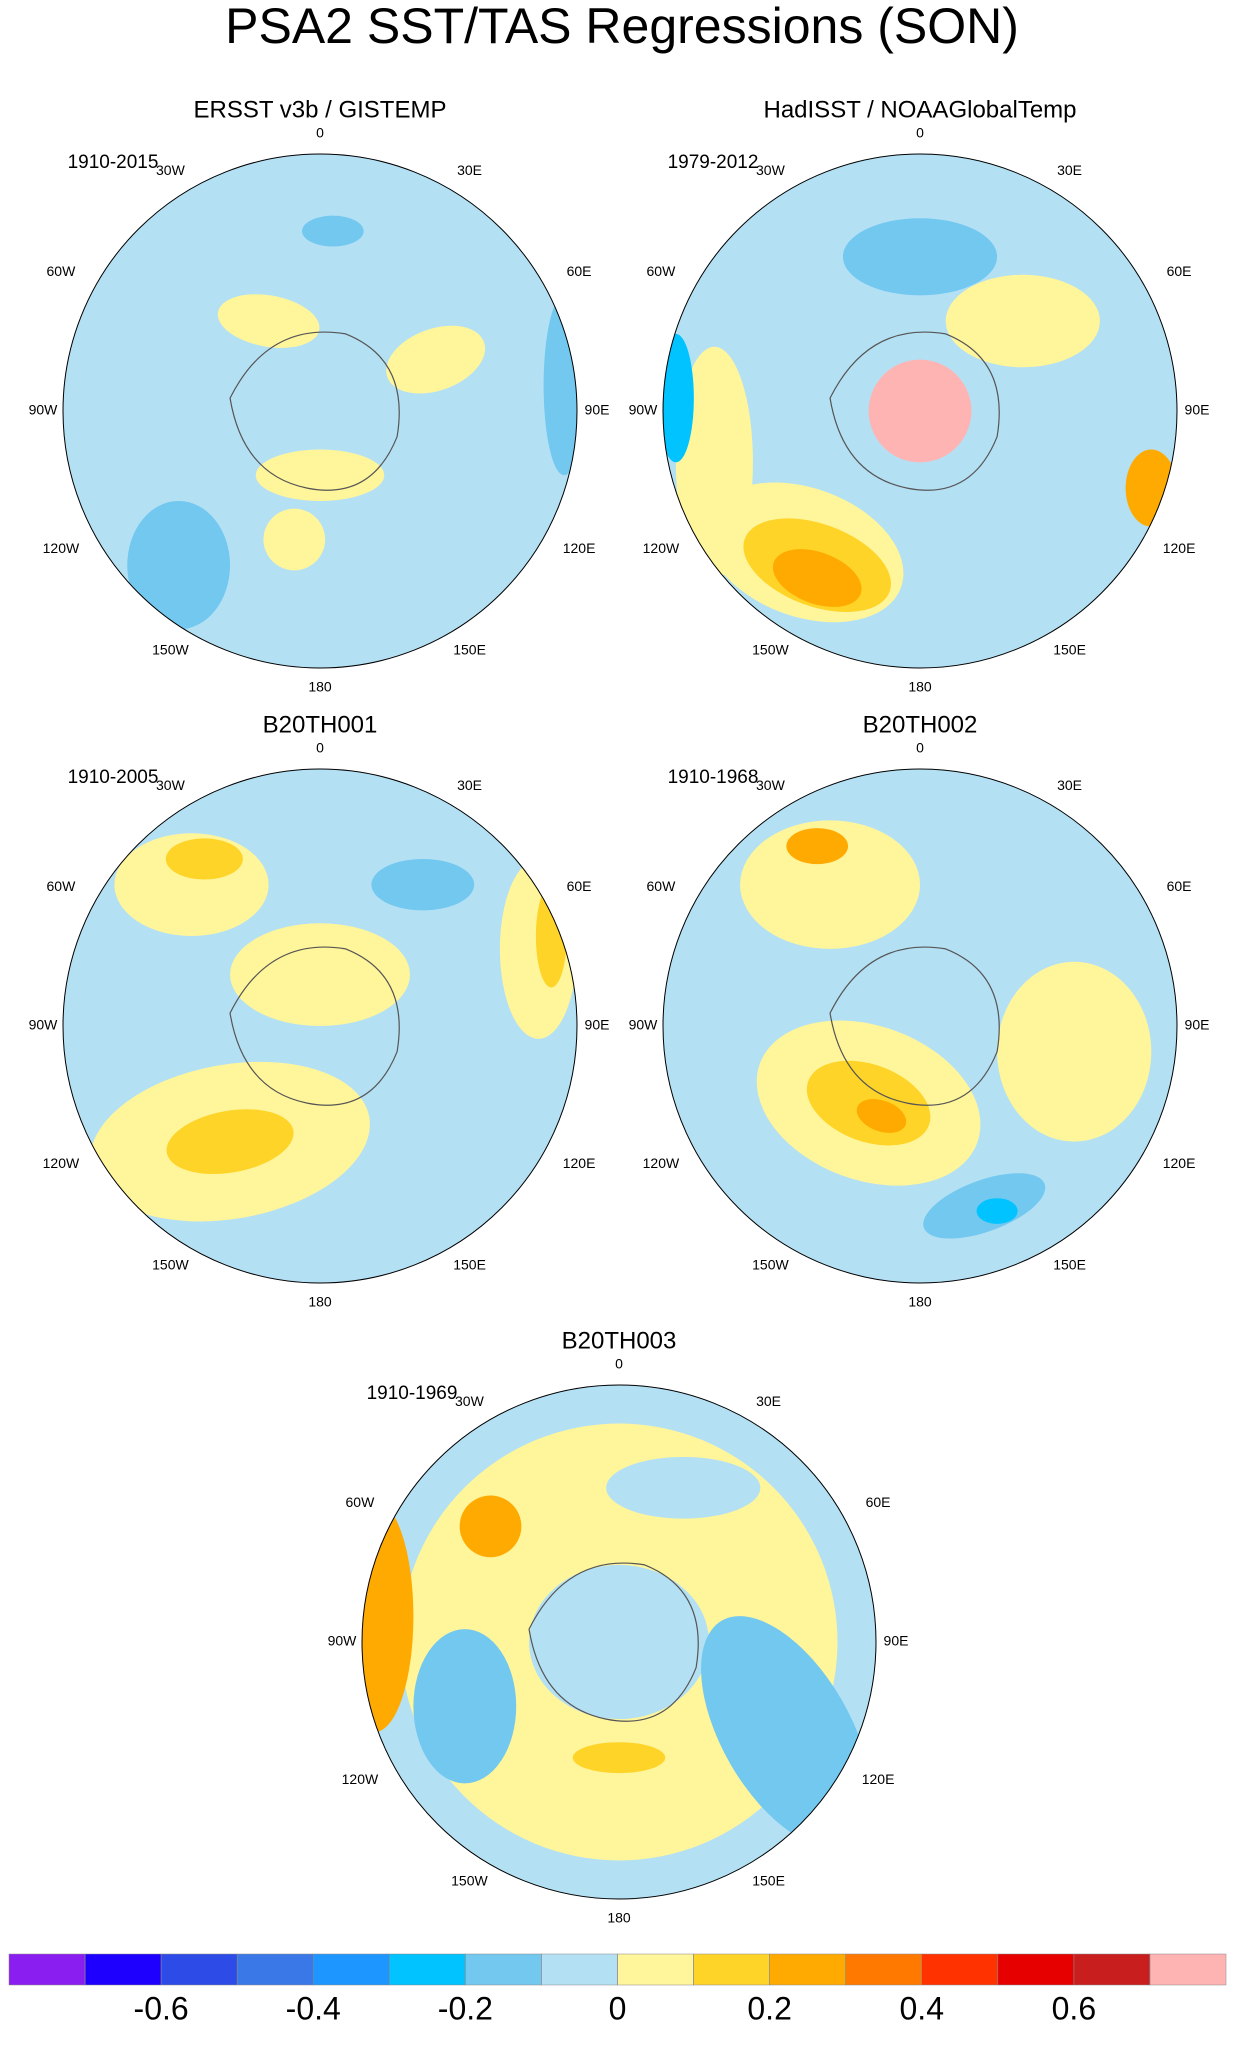 The image size is (1244, 2047). Describe the element at coordinates (619, 1340) in the screenshot. I see `panel-title: B20TH003` at that location.